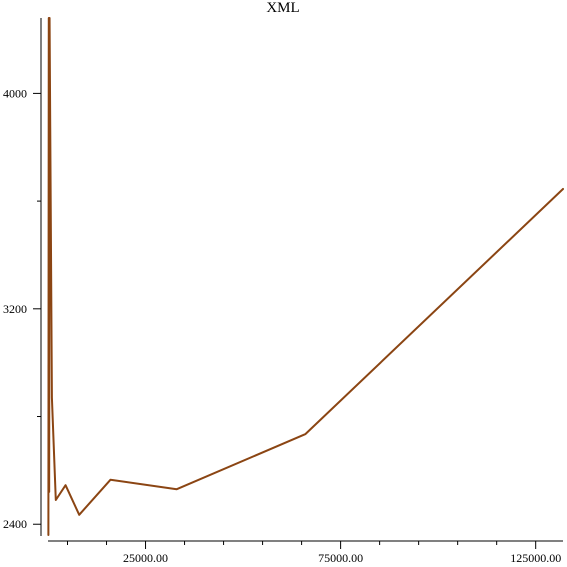  What do you see at coordinates (535, 558) in the screenshot?
I see `x-tick-label: 125000.00` at bounding box center [535, 558].